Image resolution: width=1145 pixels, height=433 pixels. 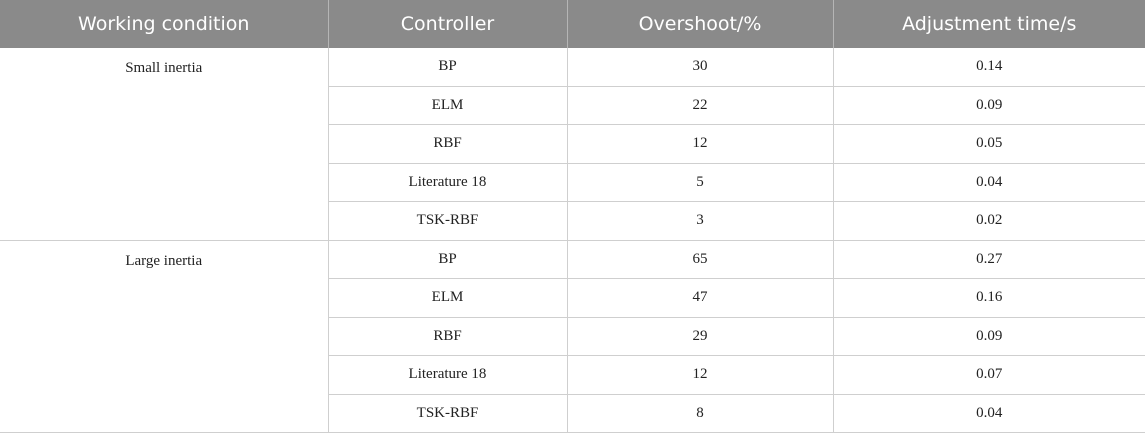 I want to click on table-row: RBF 29 0.09, so click(x=572, y=336).